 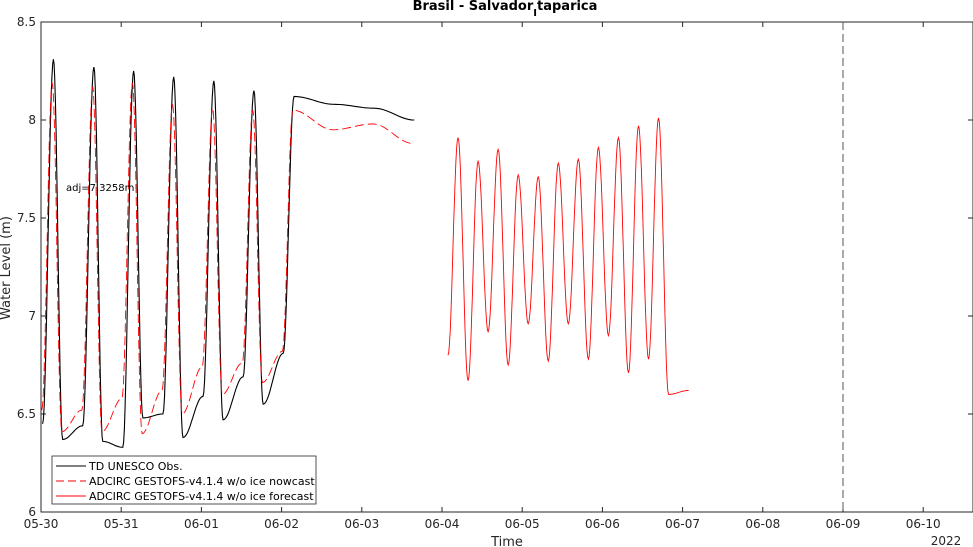 I want to click on year-label: 2022, so click(x=946, y=540).